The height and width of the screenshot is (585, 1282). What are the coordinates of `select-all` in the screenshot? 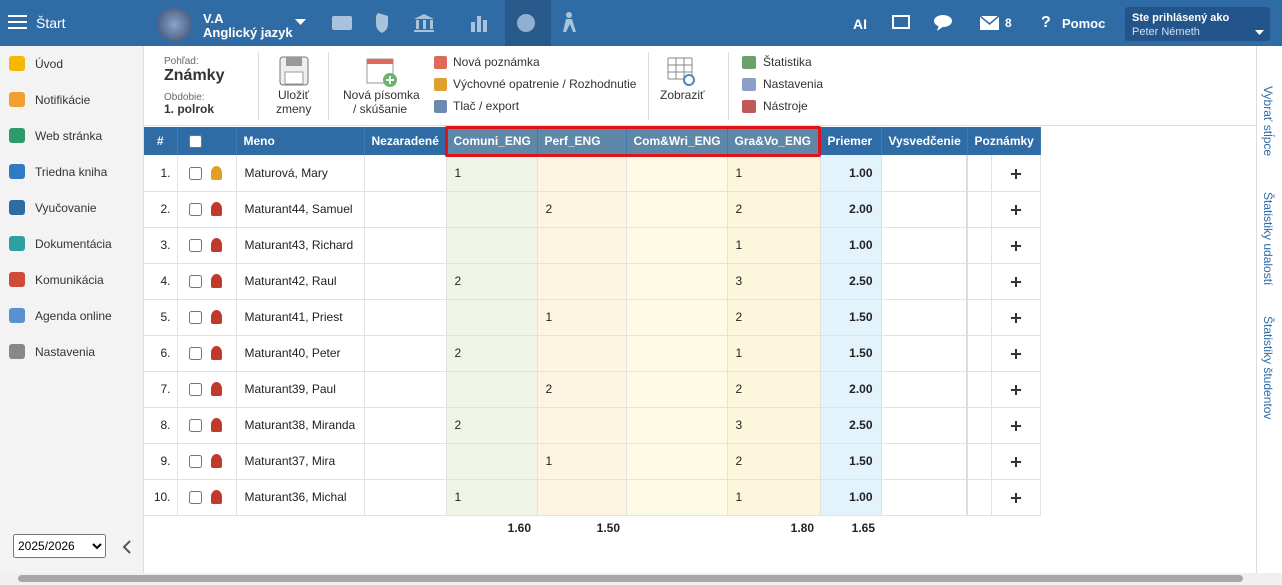 It's located at (195, 142).